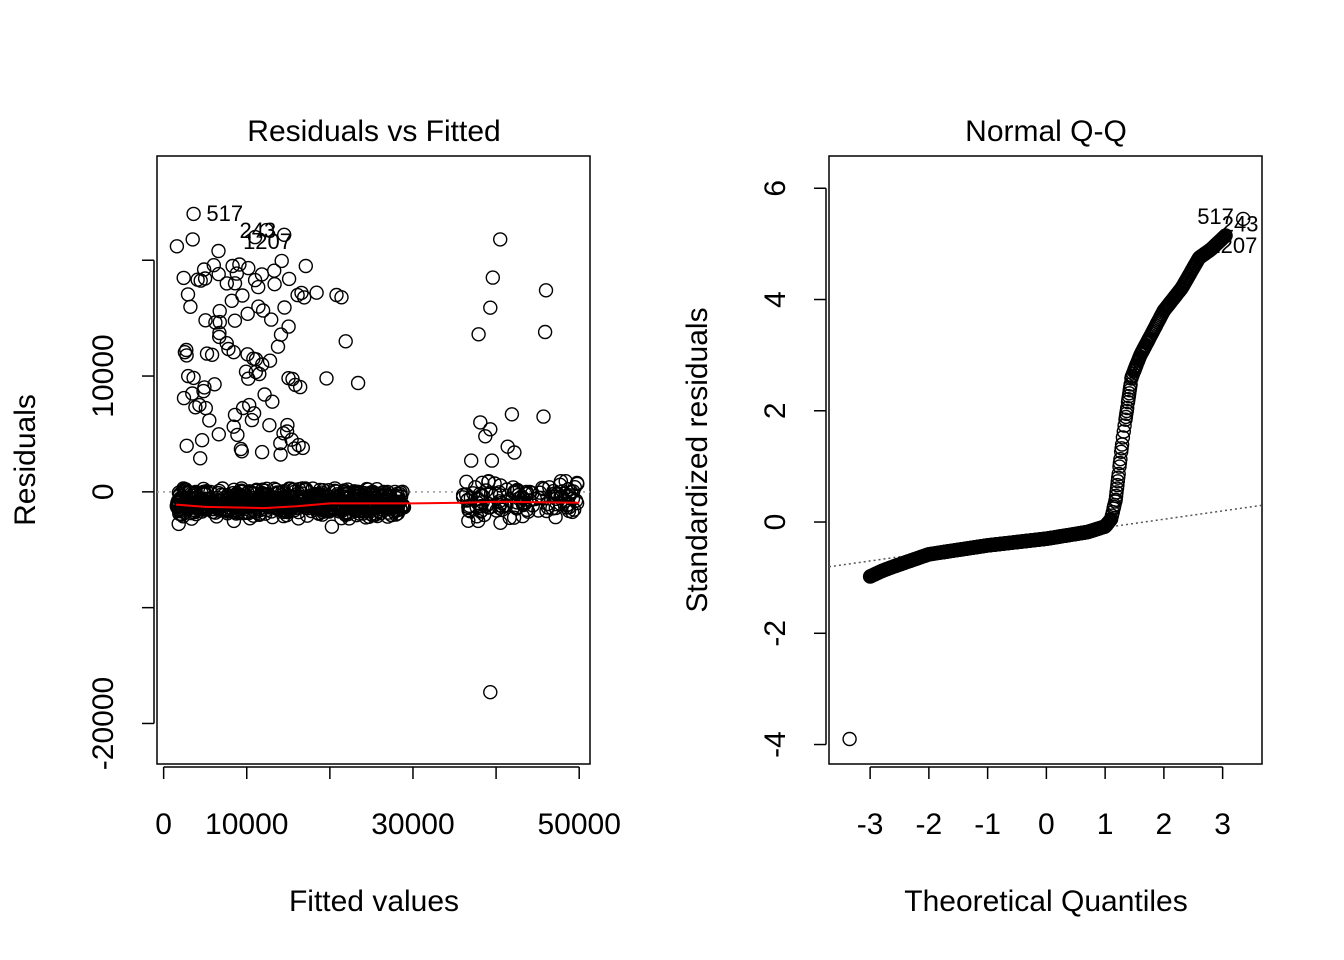 This screenshot has width=1344, height=960. Describe the element at coordinates (1215, 216) in the screenshot. I see `point-annotation: 517` at that location.